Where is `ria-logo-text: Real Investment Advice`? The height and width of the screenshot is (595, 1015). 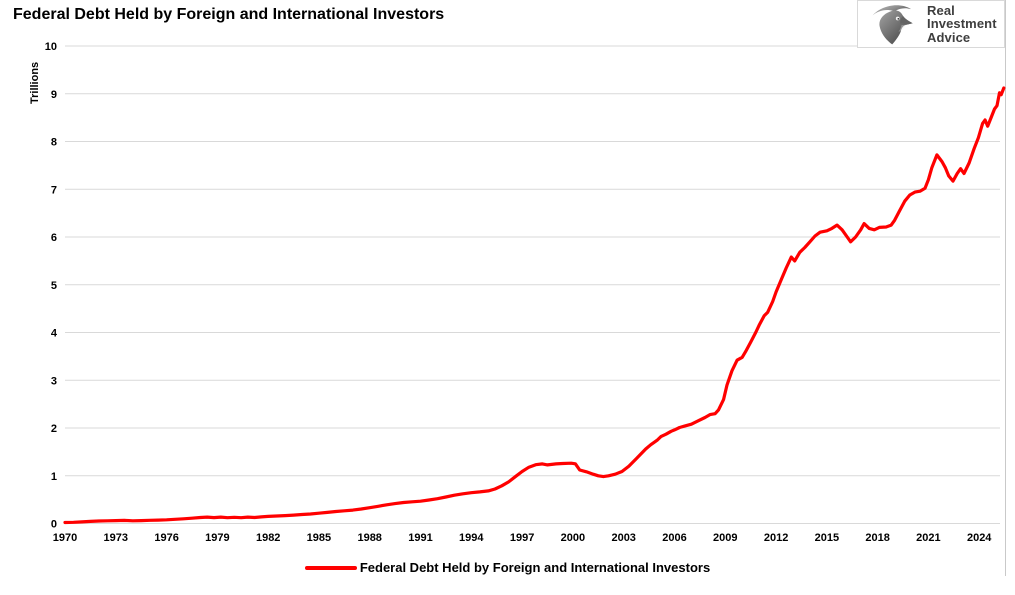
ria-logo-text: Real Investment Advice is located at coordinates (962, 24).